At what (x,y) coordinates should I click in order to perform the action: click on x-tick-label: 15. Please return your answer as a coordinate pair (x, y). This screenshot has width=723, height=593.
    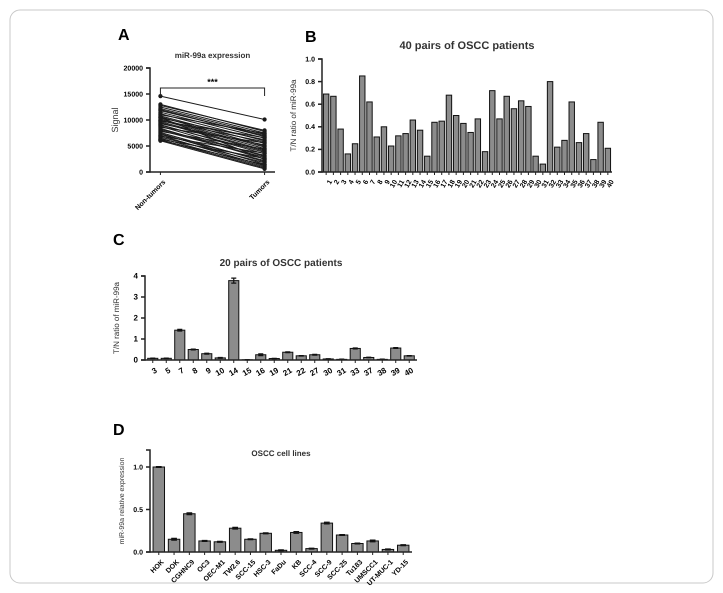
    Looking at the image, I should click on (247, 372).